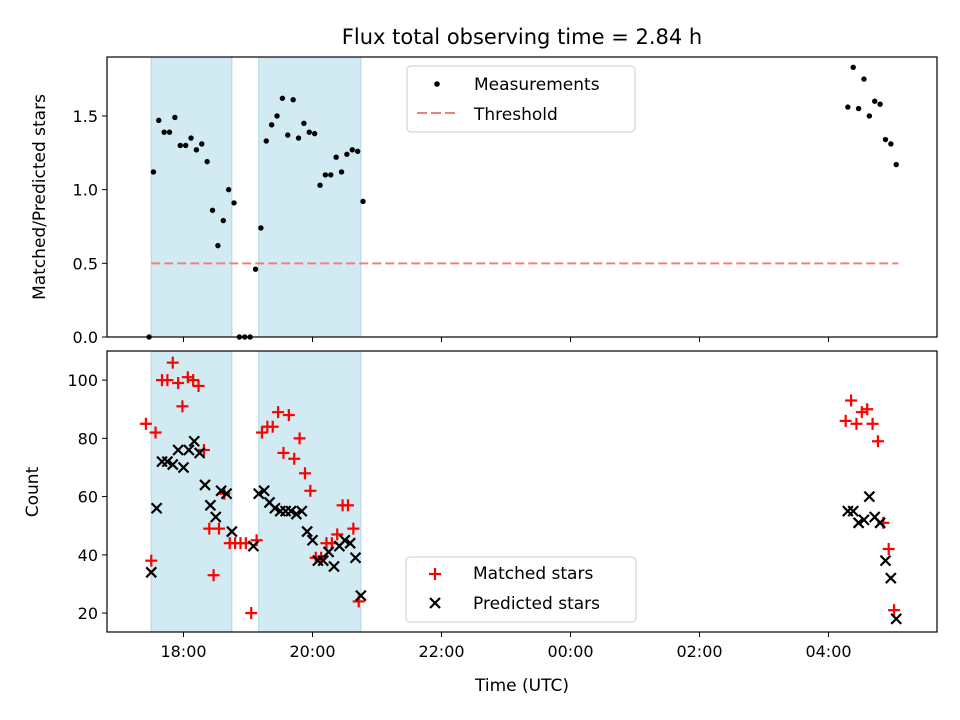 Image resolution: width=960 pixels, height=720 pixels. I want to click on legend-matched-marker, so click(435, 574).